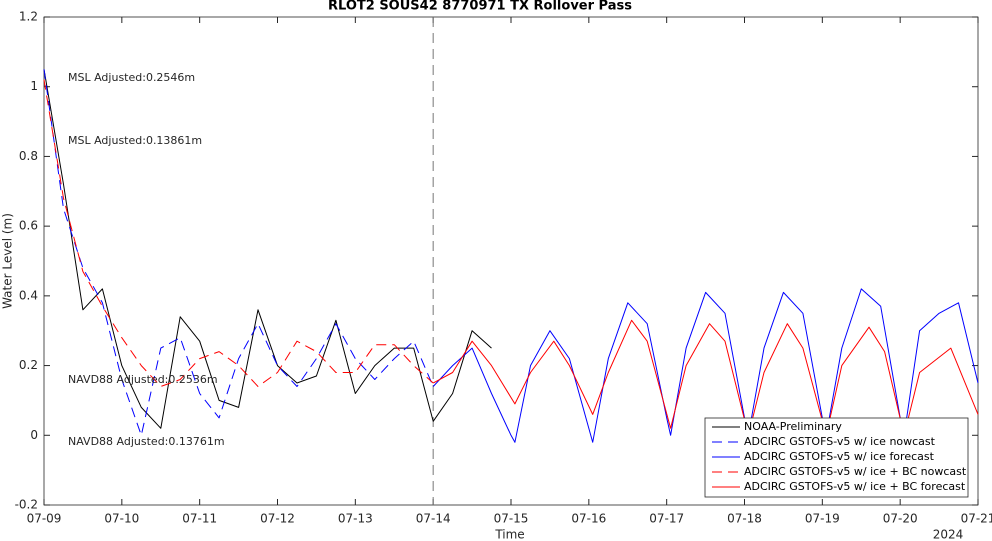 Image resolution: width=992 pixels, height=541 pixels. What do you see at coordinates (34, 435) in the screenshot?
I see `y-tick-label: 0` at bounding box center [34, 435].